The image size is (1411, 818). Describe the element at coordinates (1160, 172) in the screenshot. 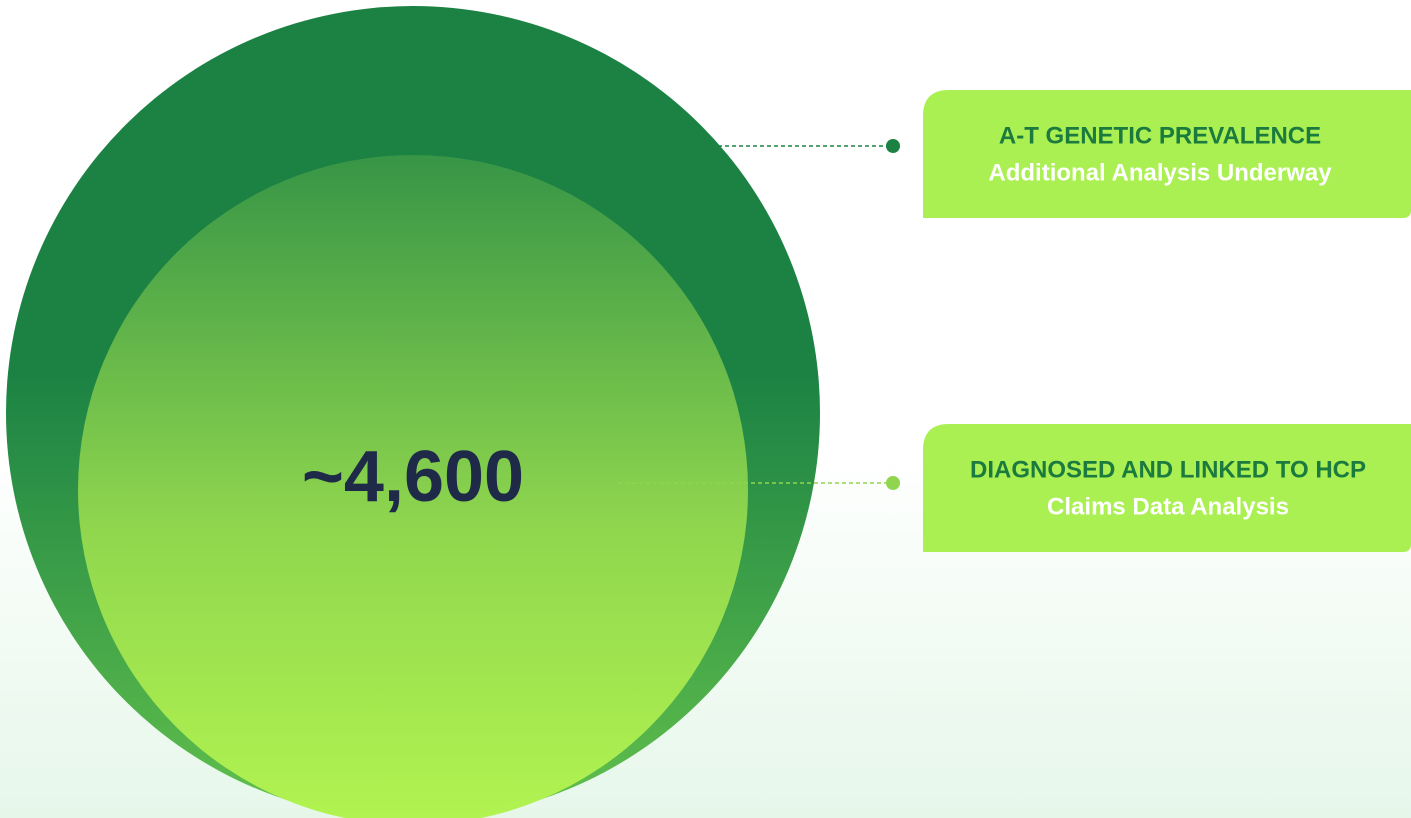

I see `label-subtitle: Additional Analysis Underway` at that location.